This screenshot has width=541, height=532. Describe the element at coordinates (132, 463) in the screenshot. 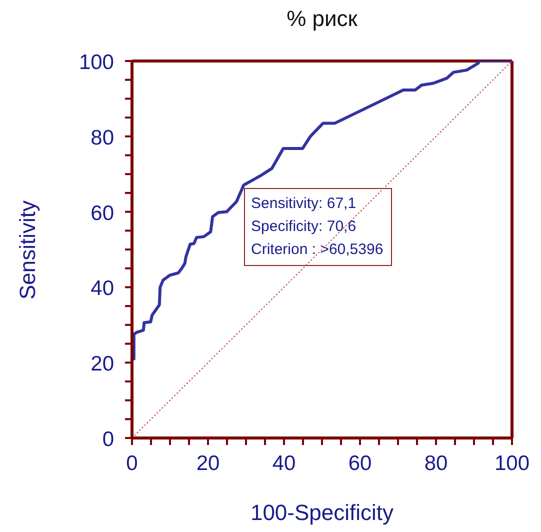

I see `x-tick-label: 0` at that location.